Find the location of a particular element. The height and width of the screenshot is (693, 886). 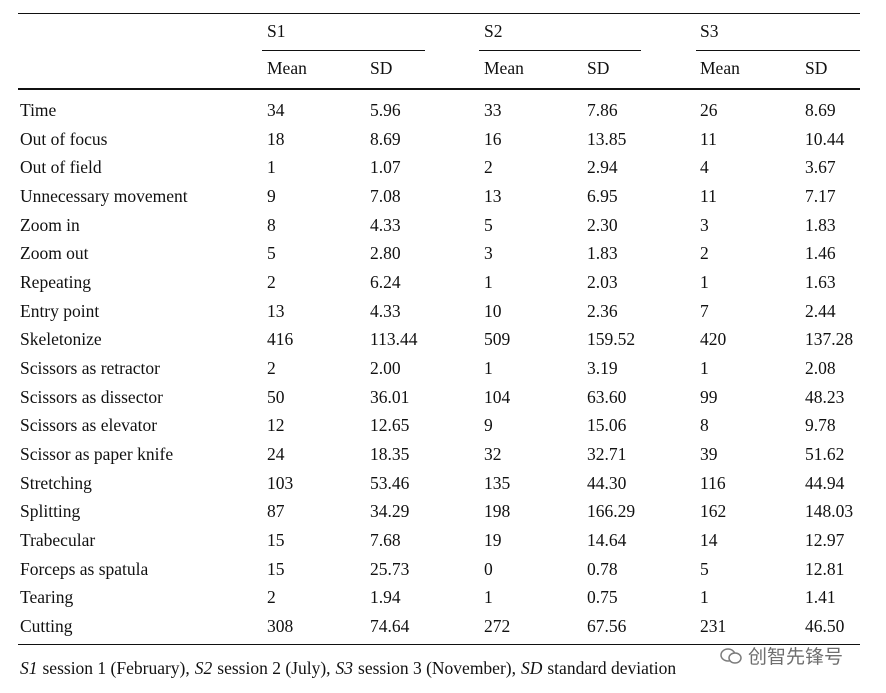

cell: 272 is located at coordinates (497, 626).